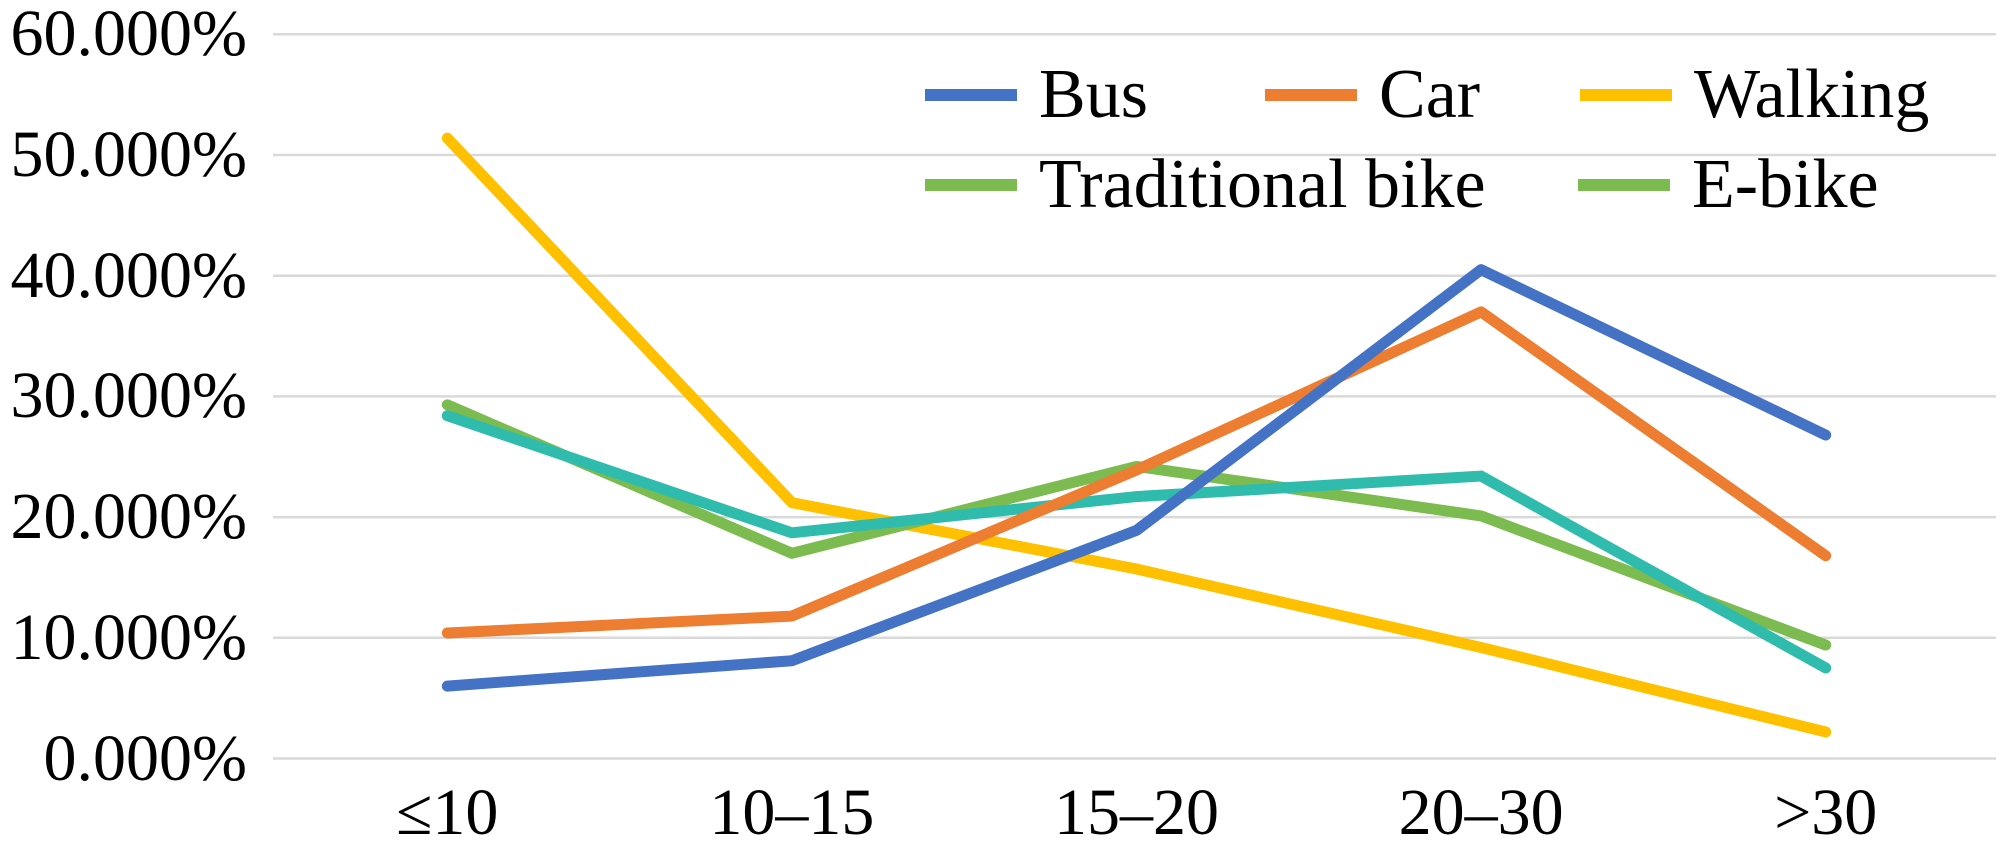 This screenshot has width=2008, height=860. I want to click on y-tick-label: 50.000%, so click(128, 154).